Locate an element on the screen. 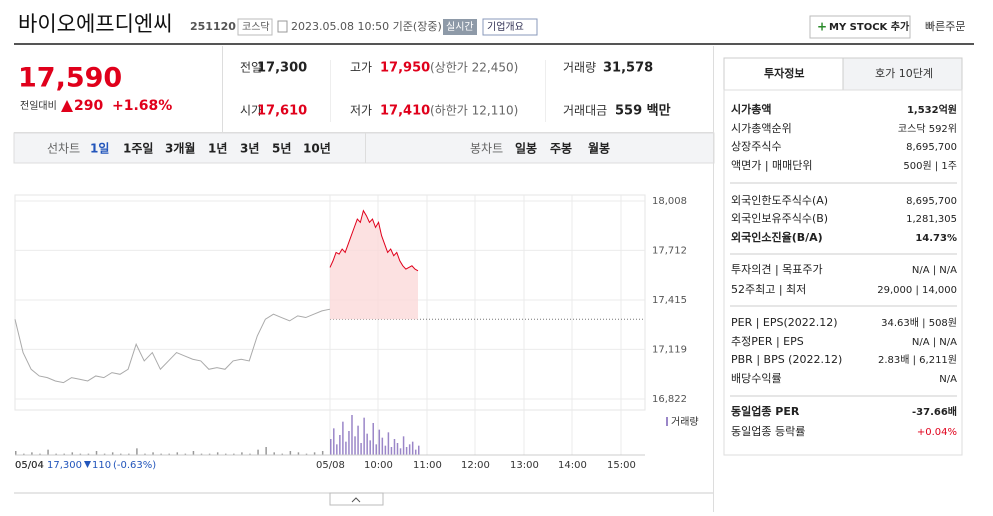 The image size is (993, 516). tab: 월봉 is located at coordinates (599, 148).